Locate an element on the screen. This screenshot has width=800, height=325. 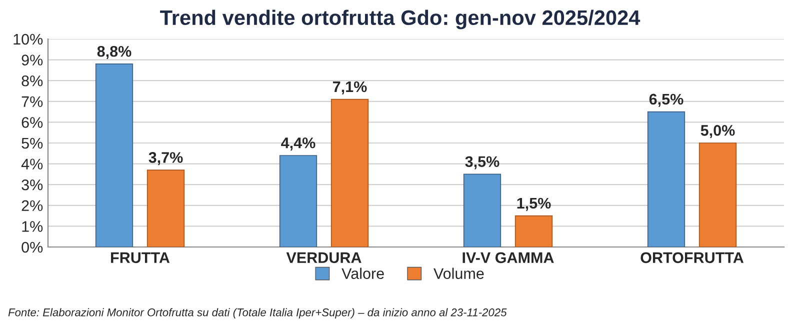
x-tick-label: VERDURA is located at coordinates (324, 258).